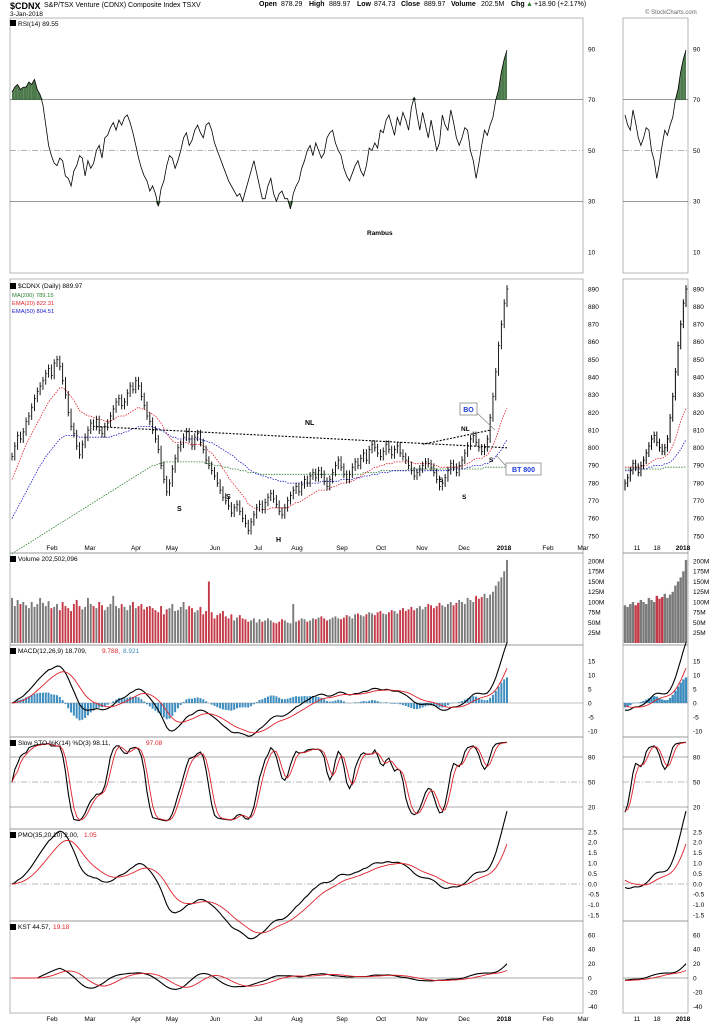 The image size is (725, 1024). Describe the element at coordinates (697, 49) in the screenshot. I see `rsi-tick-zoom-4: 90` at that location.